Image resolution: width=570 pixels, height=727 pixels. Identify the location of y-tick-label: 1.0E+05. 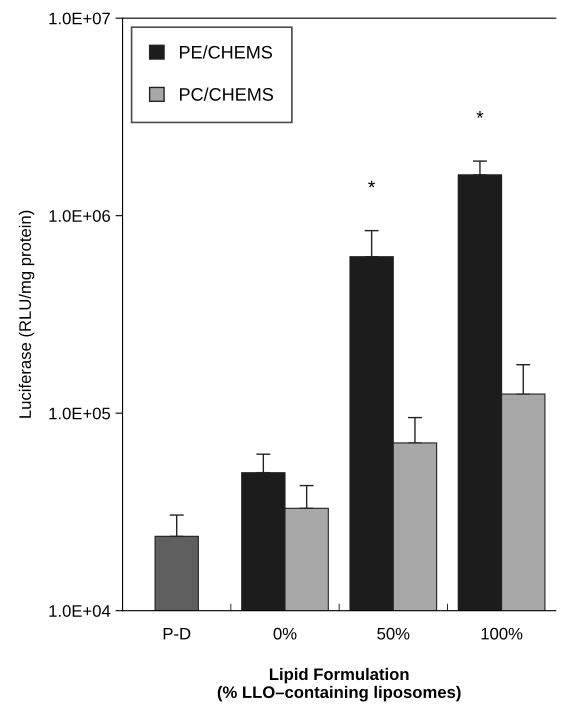
(79, 414).